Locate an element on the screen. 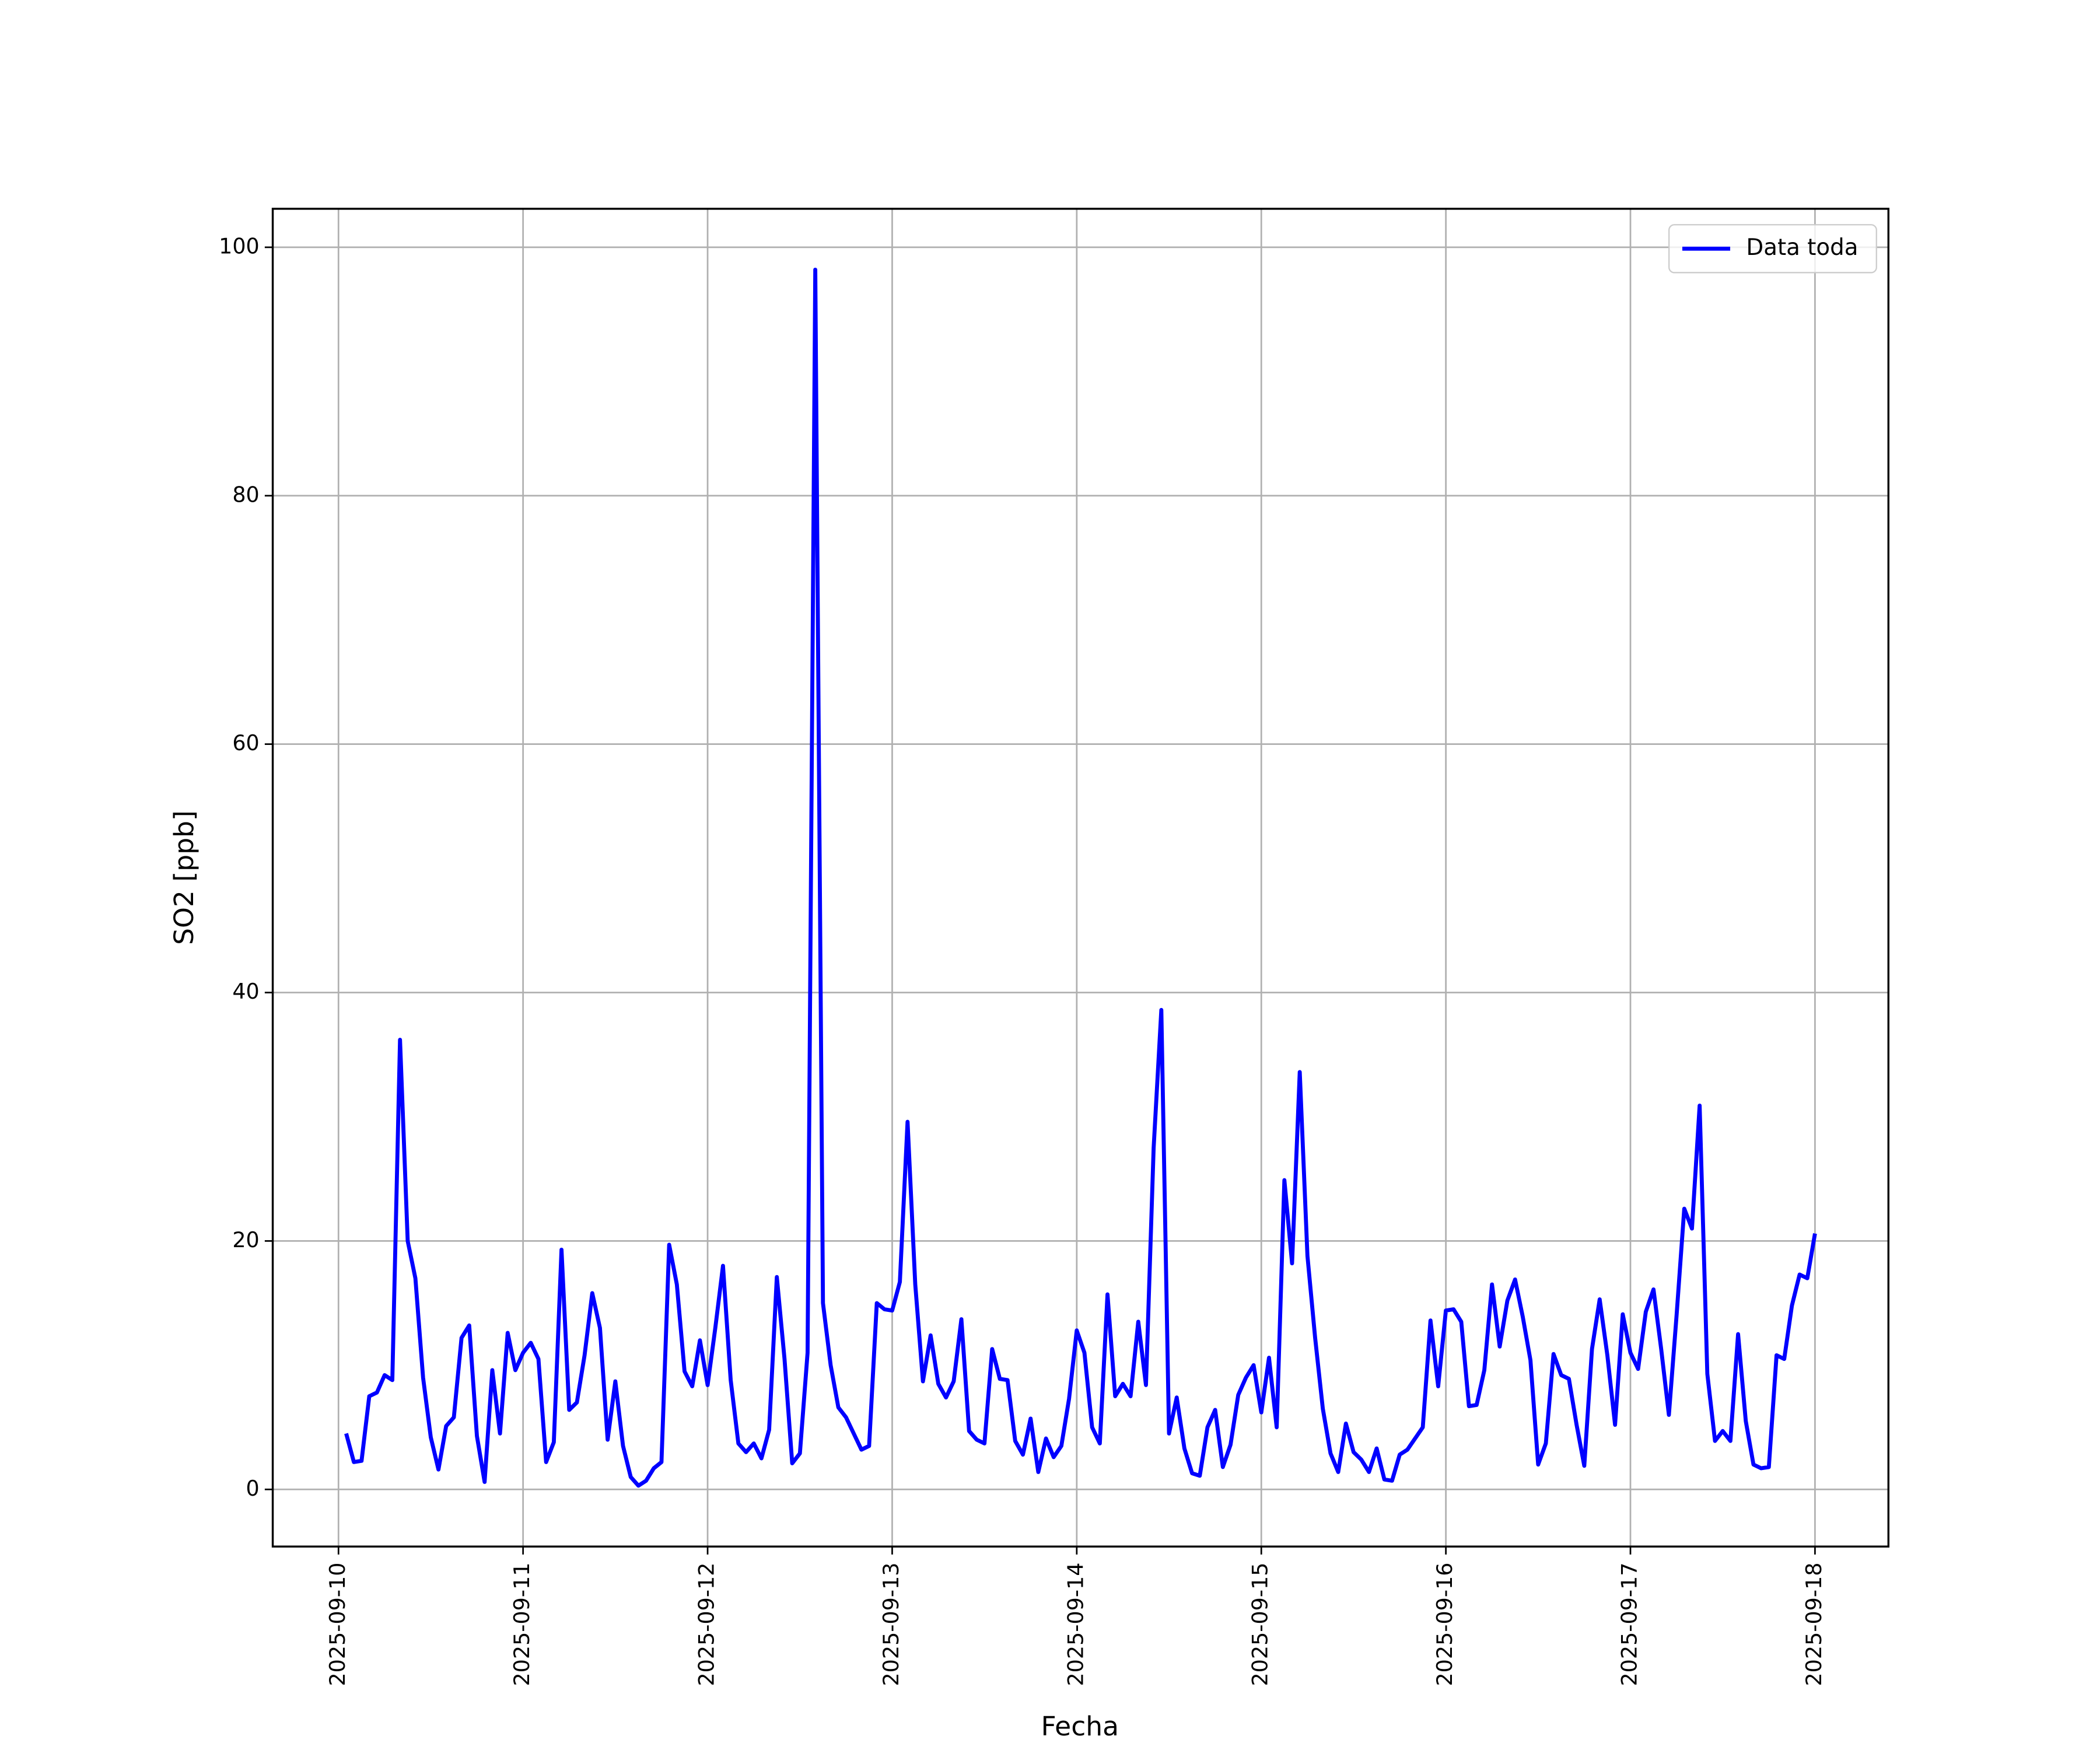 The height and width of the screenshot is (1750, 2100). y-tick-label: 100 is located at coordinates (239, 245).